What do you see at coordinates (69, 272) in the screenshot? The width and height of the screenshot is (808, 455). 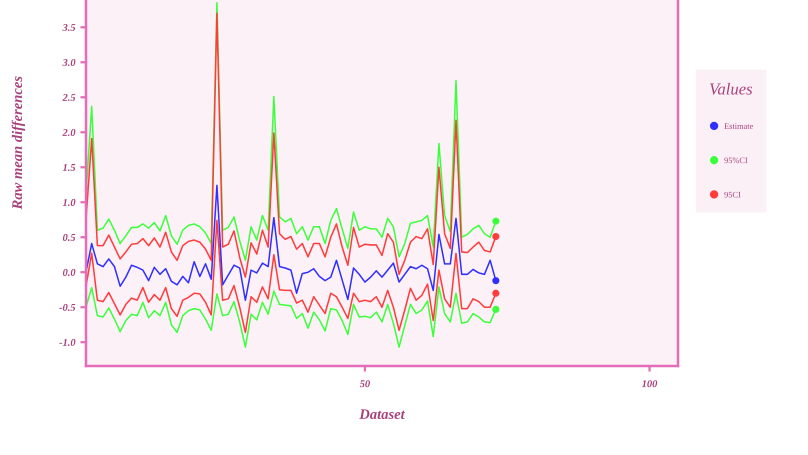 I see `y-tick-label: 0.0` at bounding box center [69, 272].